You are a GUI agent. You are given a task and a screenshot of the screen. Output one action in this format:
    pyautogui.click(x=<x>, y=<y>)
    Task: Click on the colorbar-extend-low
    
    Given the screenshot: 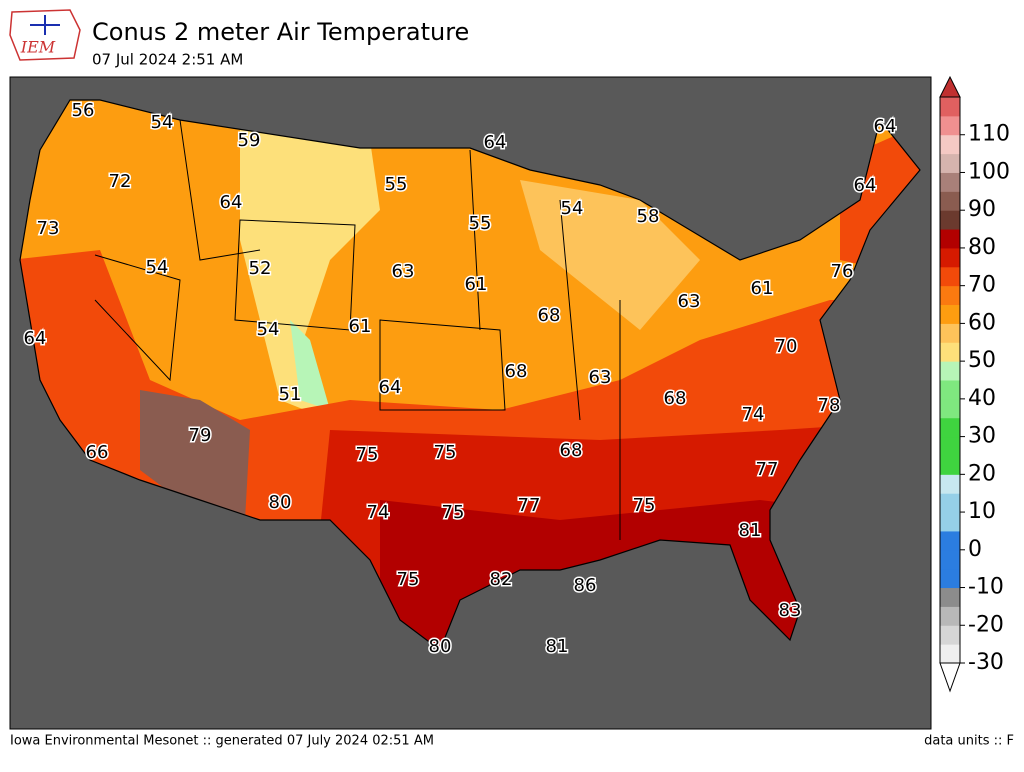 What is the action you would take?
    pyautogui.click(x=950, y=677)
    